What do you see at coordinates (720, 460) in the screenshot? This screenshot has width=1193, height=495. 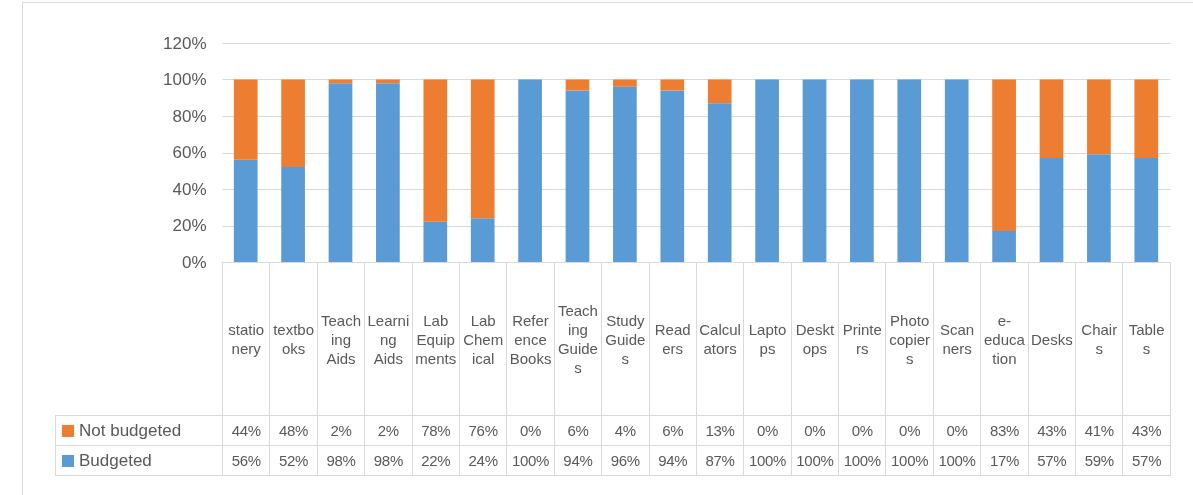 I see `data-label: 87%` at bounding box center [720, 460].